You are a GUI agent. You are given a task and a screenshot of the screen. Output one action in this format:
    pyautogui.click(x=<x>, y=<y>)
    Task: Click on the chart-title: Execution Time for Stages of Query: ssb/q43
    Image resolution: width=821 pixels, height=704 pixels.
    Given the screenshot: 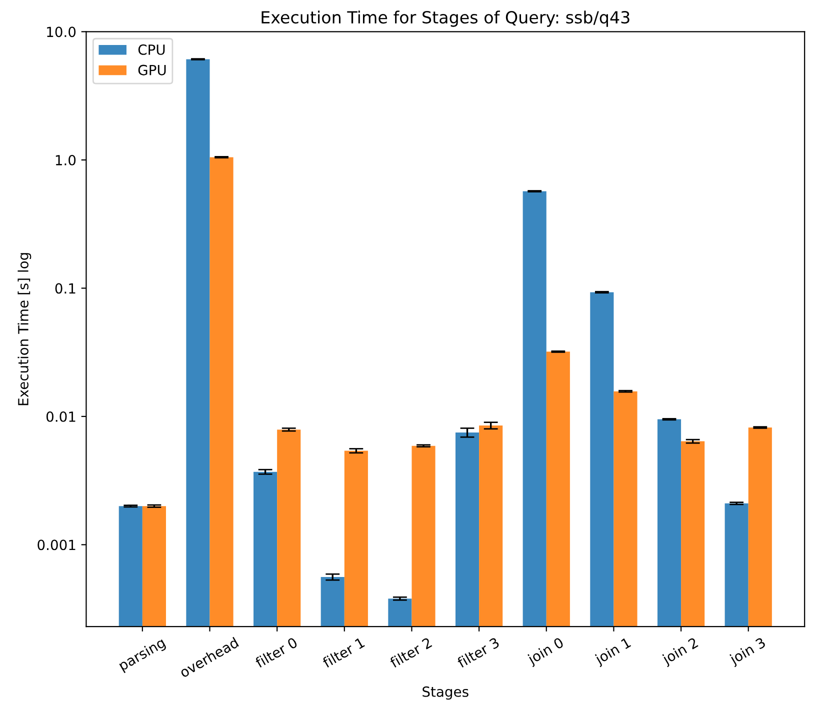 What is the action you would take?
    pyautogui.click(x=446, y=18)
    